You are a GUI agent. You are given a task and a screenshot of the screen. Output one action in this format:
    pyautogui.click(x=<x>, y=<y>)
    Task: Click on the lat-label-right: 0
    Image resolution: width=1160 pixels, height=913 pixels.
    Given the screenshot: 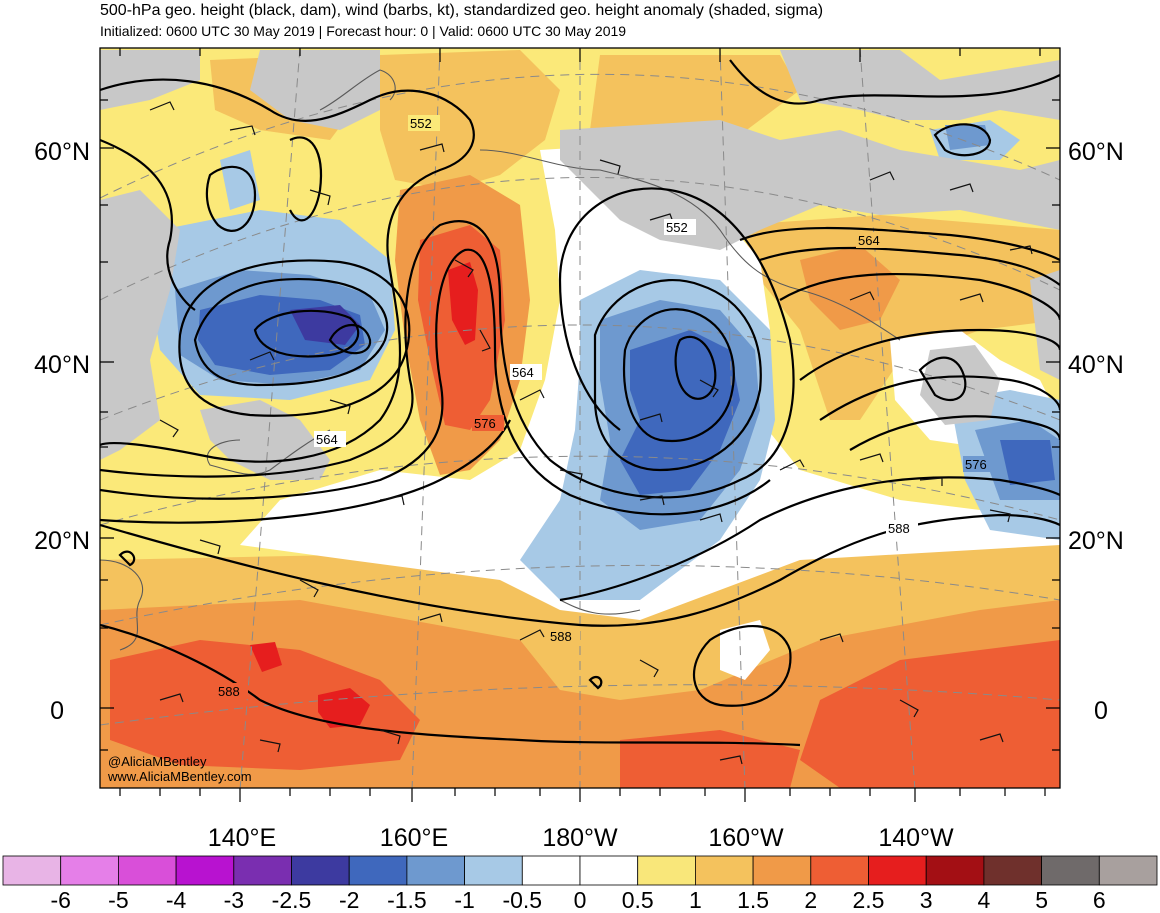 What is the action you would take?
    pyautogui.click(x=1101, y=711)
    